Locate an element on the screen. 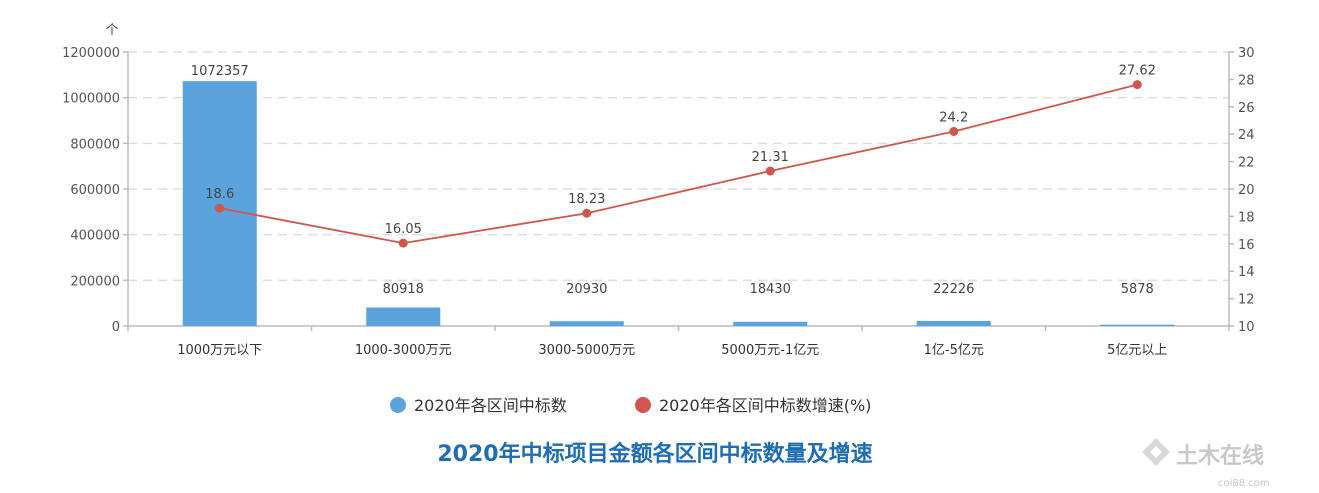 The width and height of the screenshot is (1319, 493). x-category-label: 1亿-5亿元 is located at coordinates (954, 350).